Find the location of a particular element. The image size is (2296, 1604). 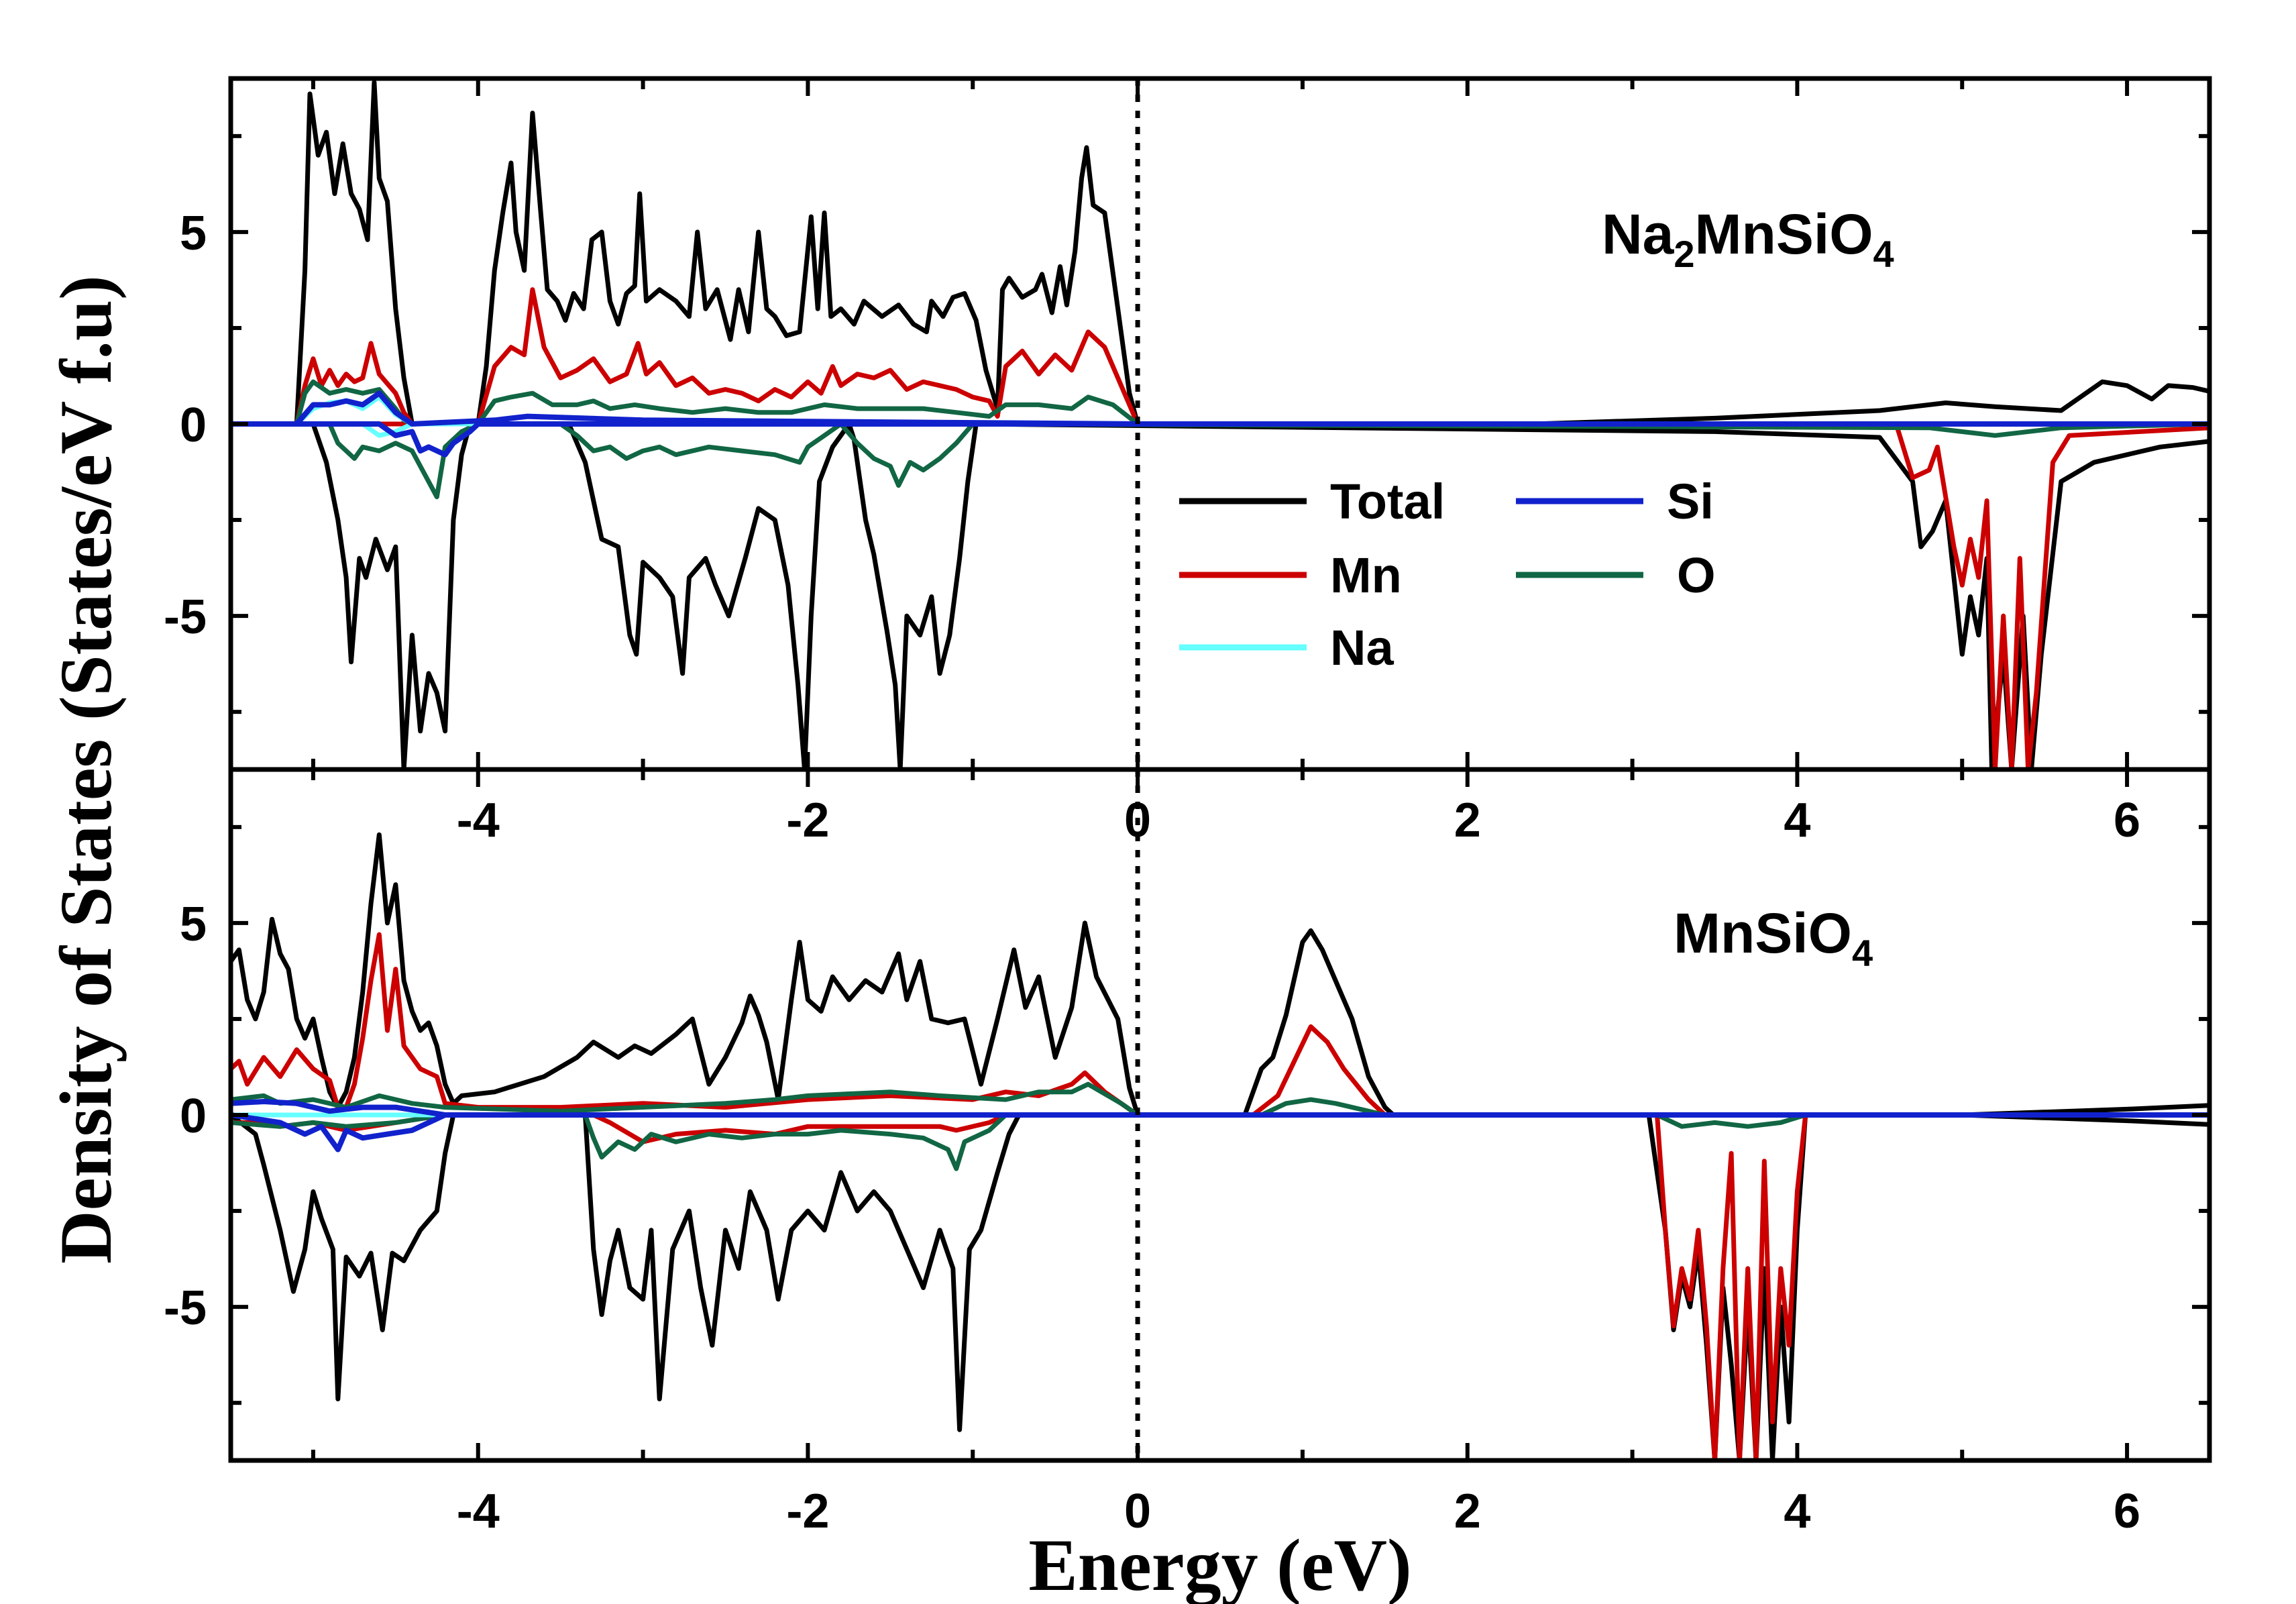

legend-label-total: Total is located at coordinates (1388, 501).